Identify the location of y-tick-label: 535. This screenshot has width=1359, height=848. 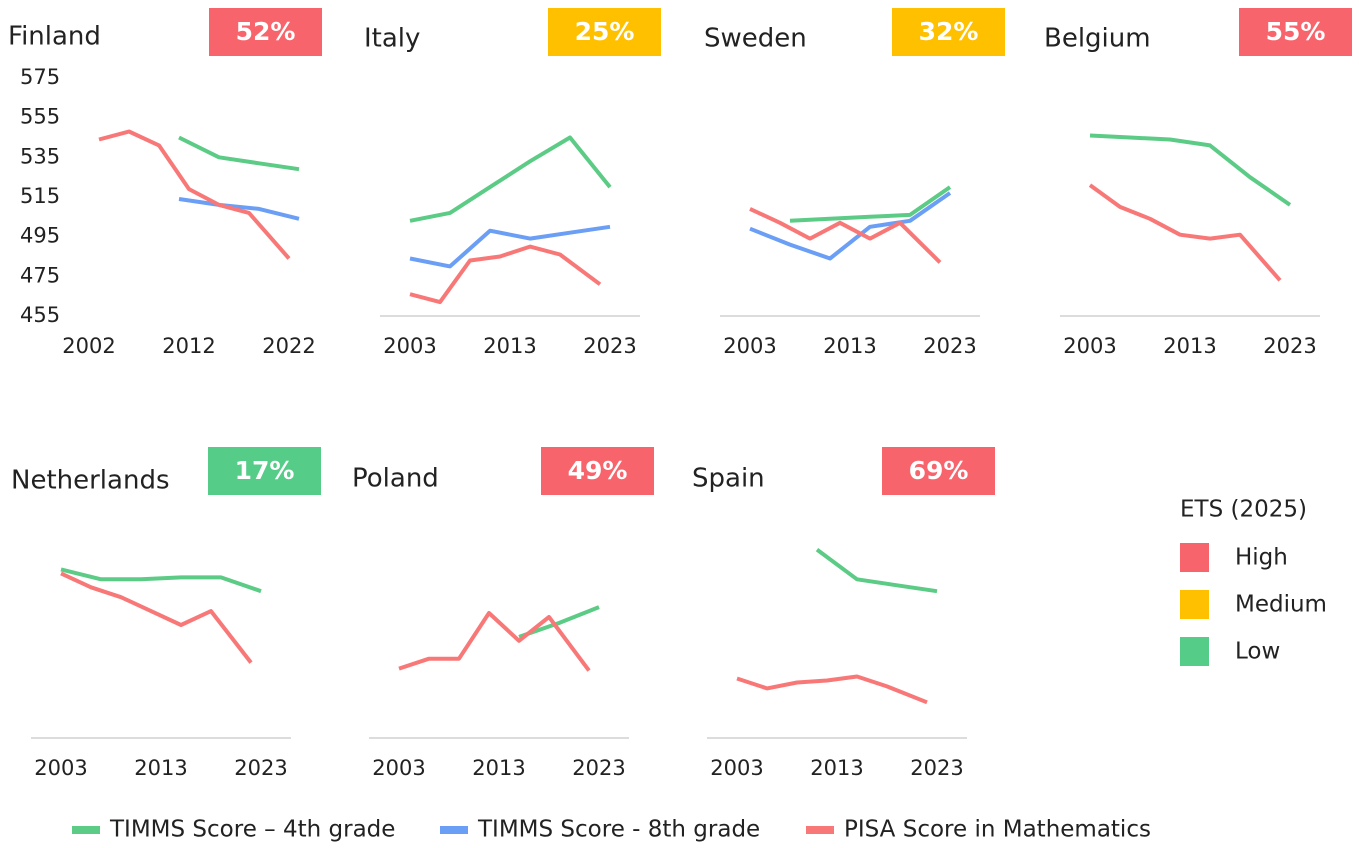
(40, 156).